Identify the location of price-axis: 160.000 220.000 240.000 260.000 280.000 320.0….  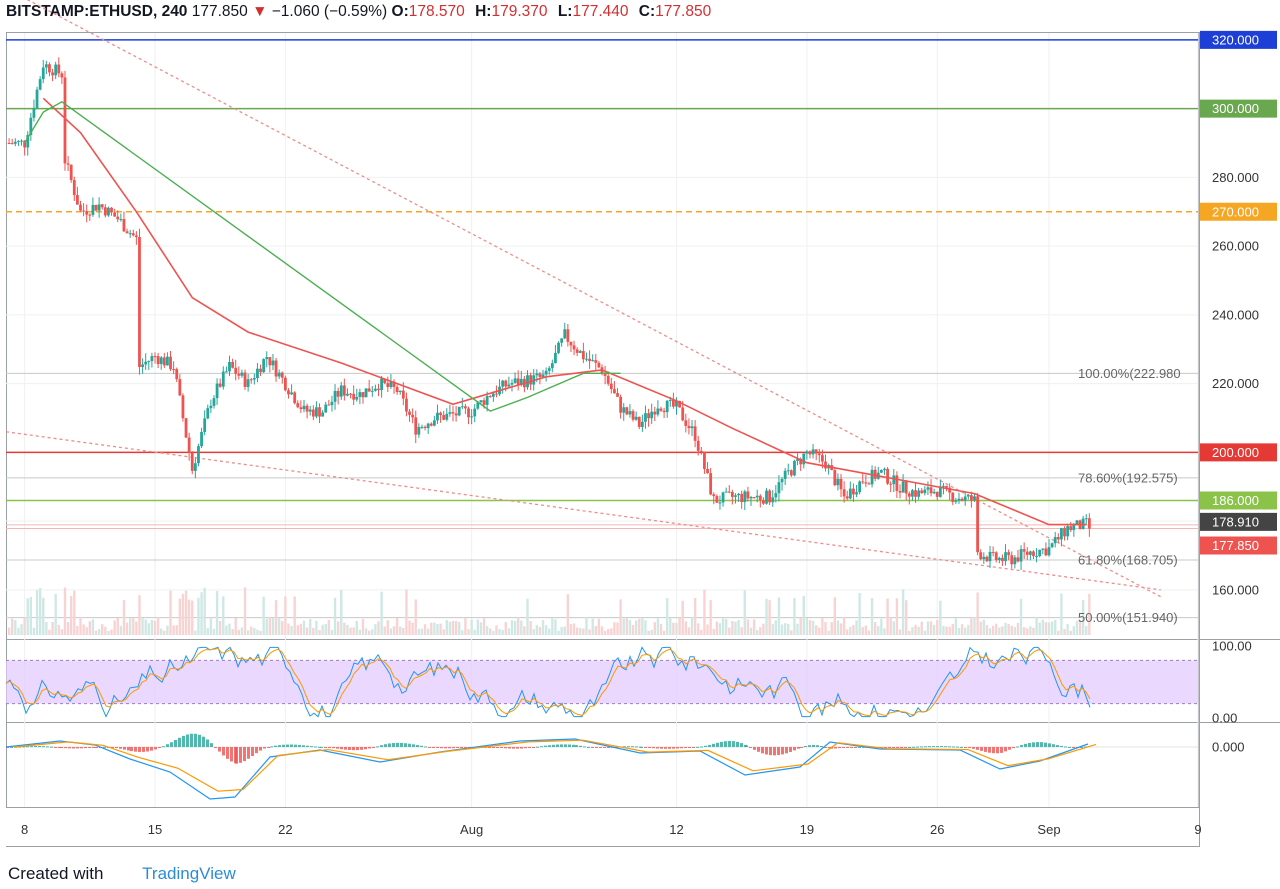
(1238, 314).